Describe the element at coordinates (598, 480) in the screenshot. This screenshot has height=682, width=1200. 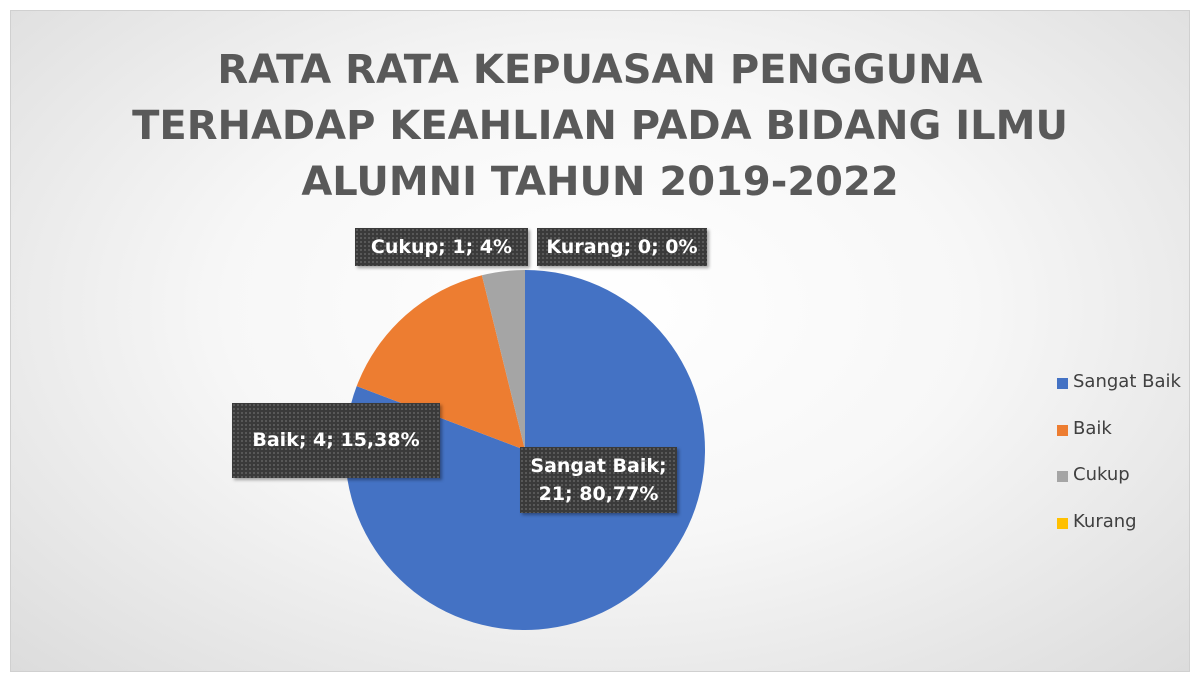
I see `data-label: Sangat Baik; 21; 80,77%` at that location.